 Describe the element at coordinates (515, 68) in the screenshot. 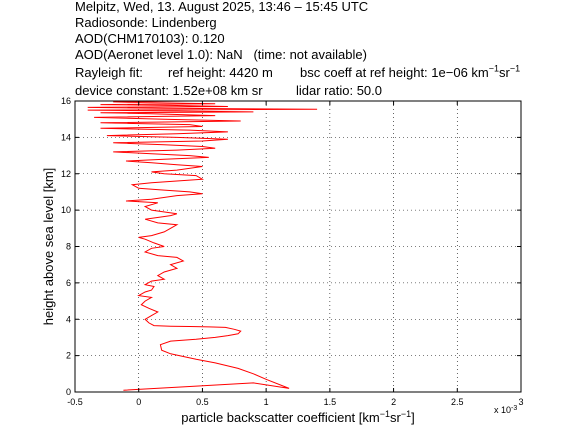

I see `bsc-coeff-sup2: −1` at that location.